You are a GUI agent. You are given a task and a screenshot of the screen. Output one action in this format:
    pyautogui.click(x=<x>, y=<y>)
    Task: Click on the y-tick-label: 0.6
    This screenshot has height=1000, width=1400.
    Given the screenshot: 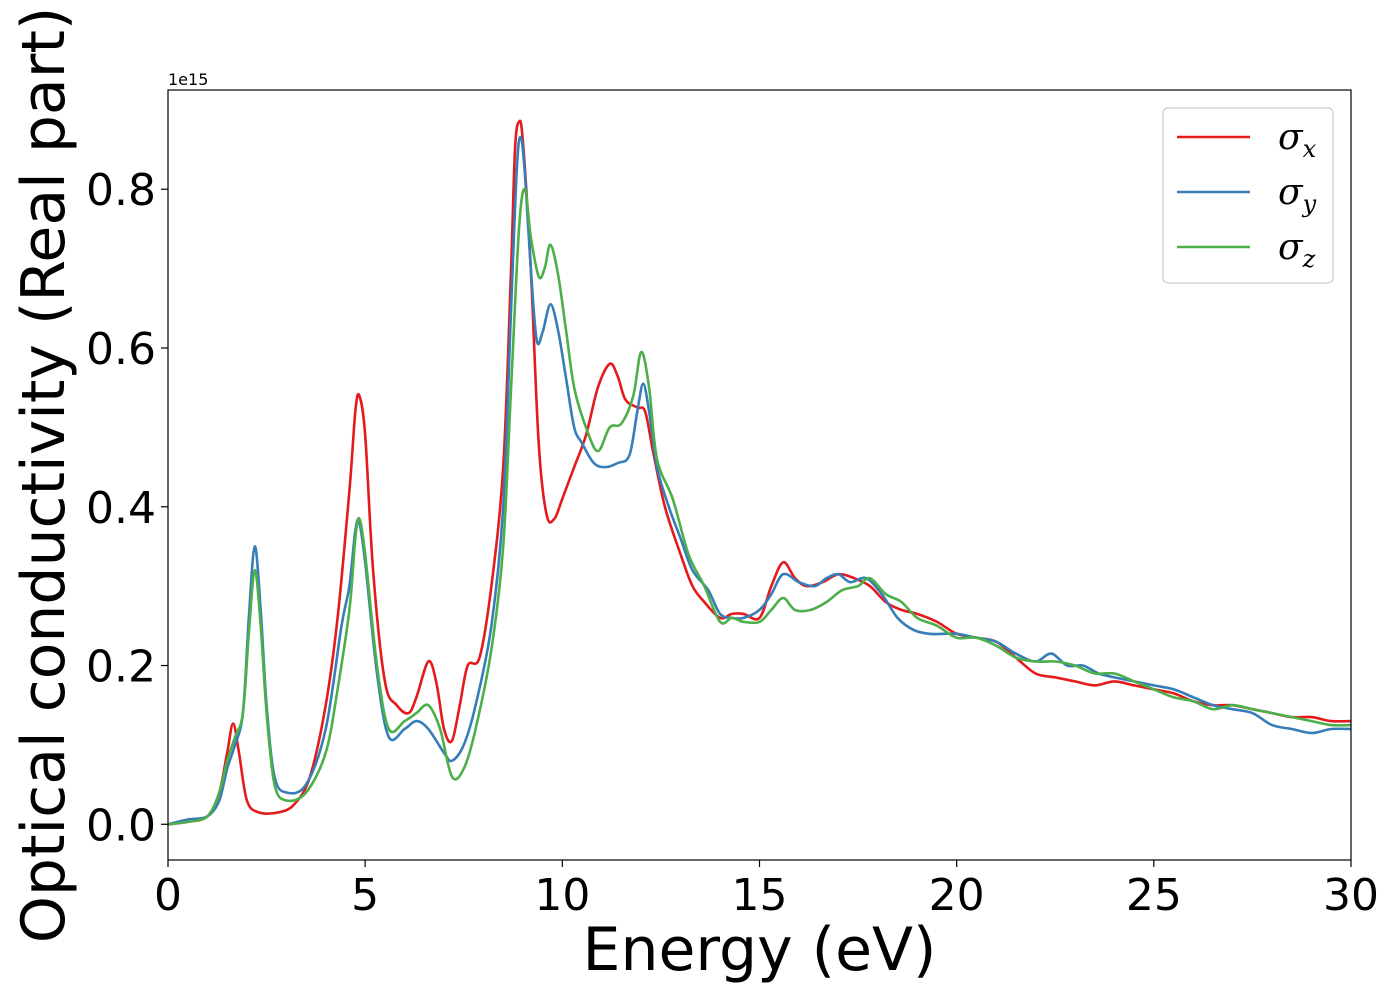 What is the action you would take?
    pyautogui.click(x=121, y=349)
    